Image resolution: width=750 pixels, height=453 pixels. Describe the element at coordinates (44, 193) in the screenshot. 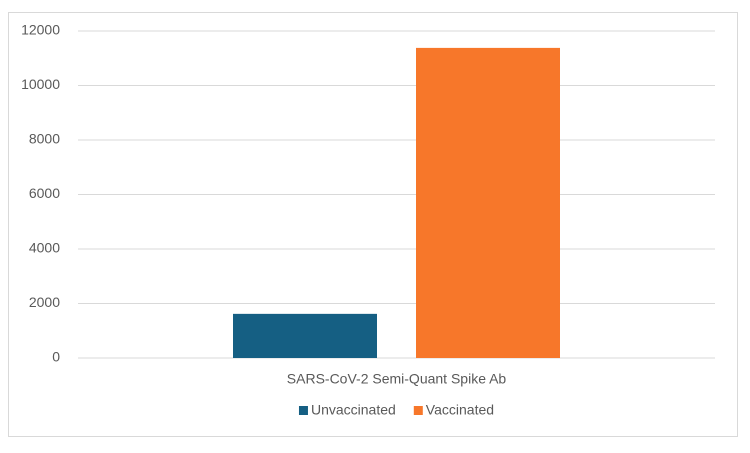

I see `y-tick-label: 6000` at that location.